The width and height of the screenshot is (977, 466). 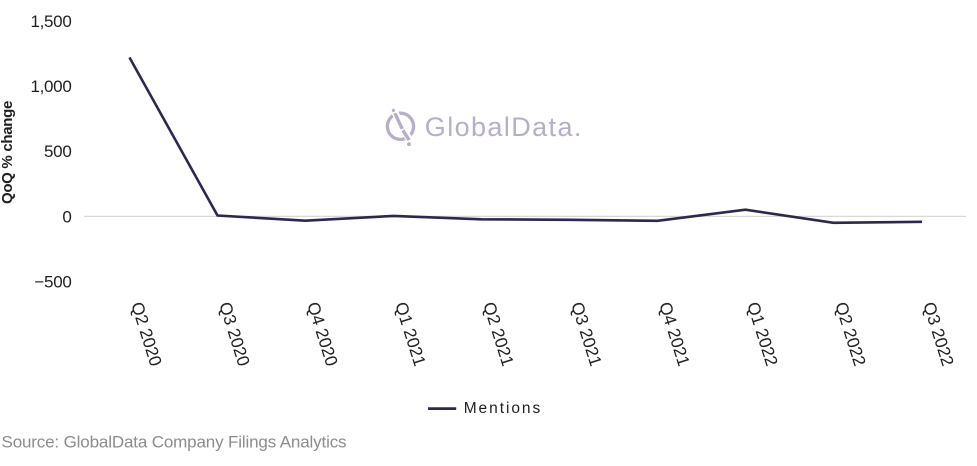 What do you see at coordinates (50, 86) in the screenshot?
I see `svg-text: 1,000` at bounding box center [50, 86].